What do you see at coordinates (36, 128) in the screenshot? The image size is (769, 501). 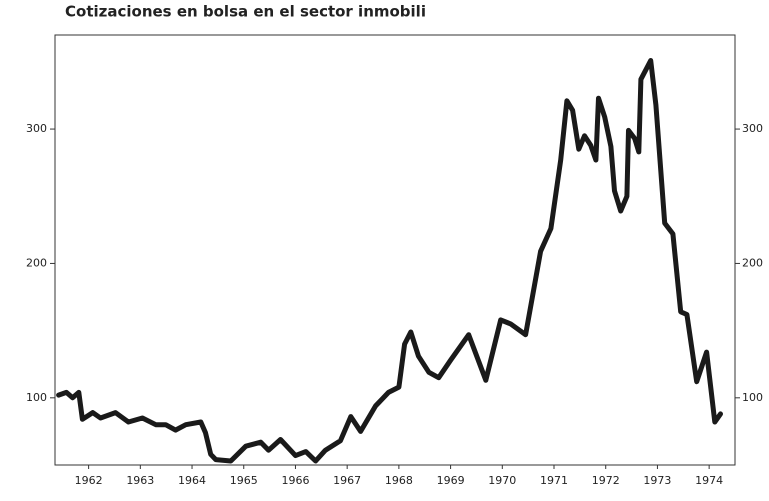 I see `y-tick-label: 300` at bounding box center [36, 128].